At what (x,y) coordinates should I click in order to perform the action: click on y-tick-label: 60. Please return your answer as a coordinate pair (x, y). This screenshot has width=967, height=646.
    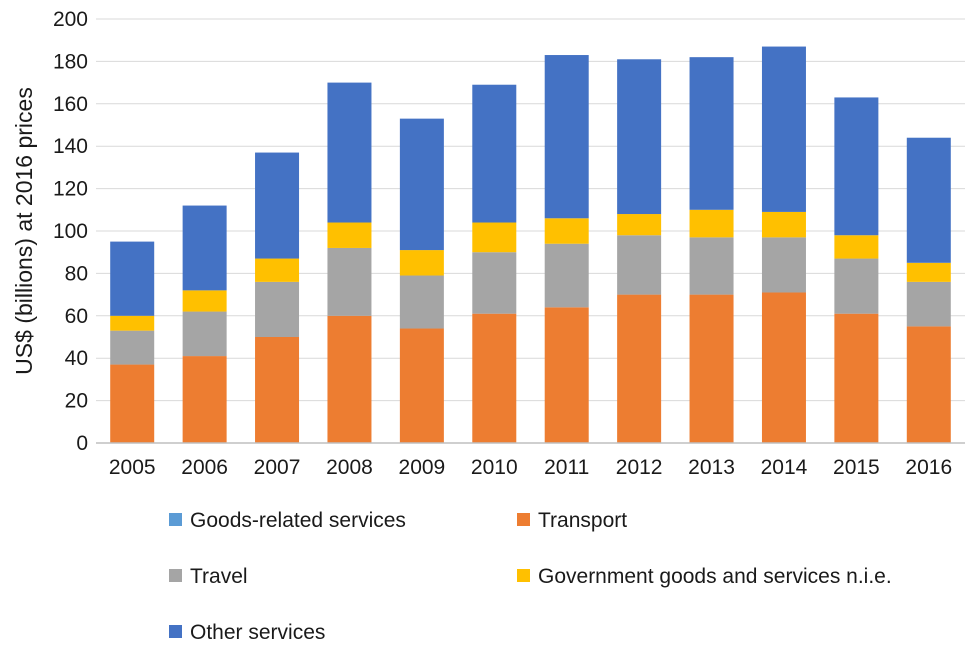
    Looking at the image, I should click on (76, 316).